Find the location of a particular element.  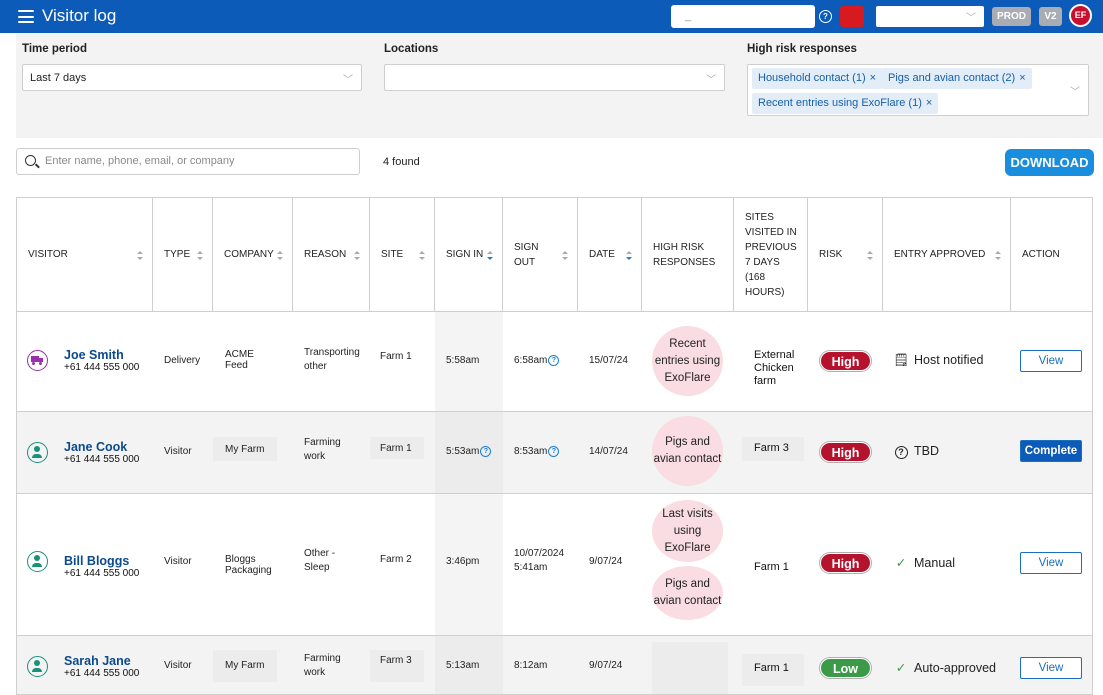

filter-chip: Pigs and avian contact (2) × is located at coordinates (957, 78).